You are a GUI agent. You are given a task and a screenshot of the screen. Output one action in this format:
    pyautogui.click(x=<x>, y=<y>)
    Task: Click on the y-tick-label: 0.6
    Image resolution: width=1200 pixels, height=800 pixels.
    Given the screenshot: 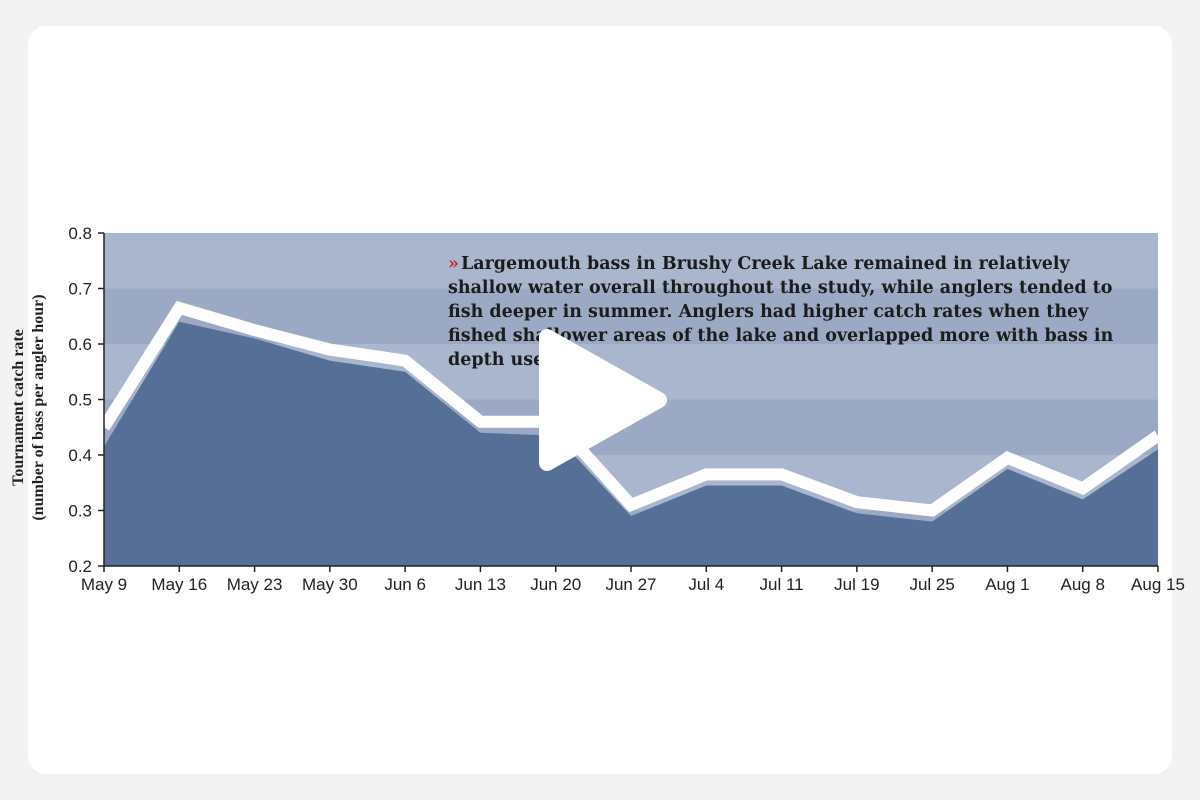 What is the action you would take?
    pyautogui.click(x=80, y=344)
    